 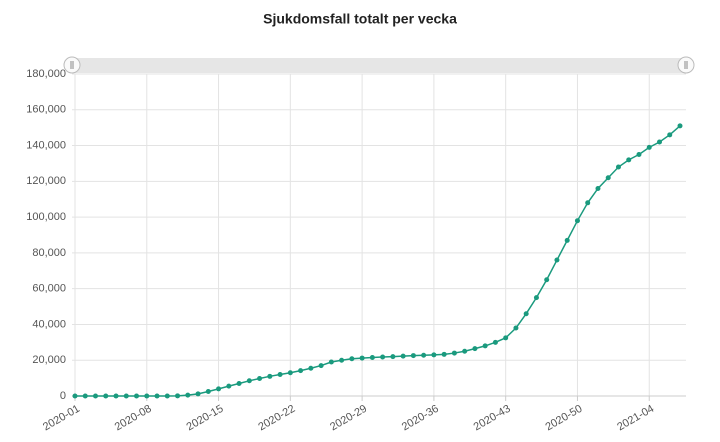 I want to click on x-tick-label: 2020-29, so click(x=348, y=418).